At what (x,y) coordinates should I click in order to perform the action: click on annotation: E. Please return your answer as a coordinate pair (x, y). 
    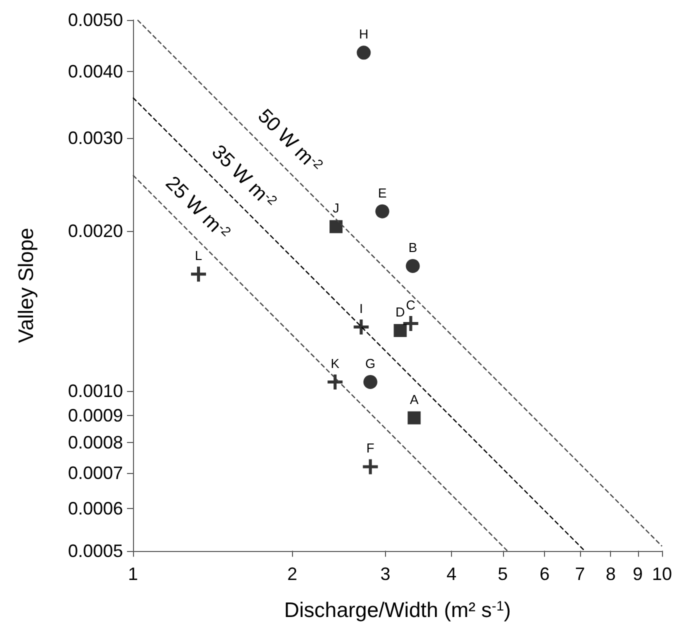
    Looking at the image, I should click on (382, 192).